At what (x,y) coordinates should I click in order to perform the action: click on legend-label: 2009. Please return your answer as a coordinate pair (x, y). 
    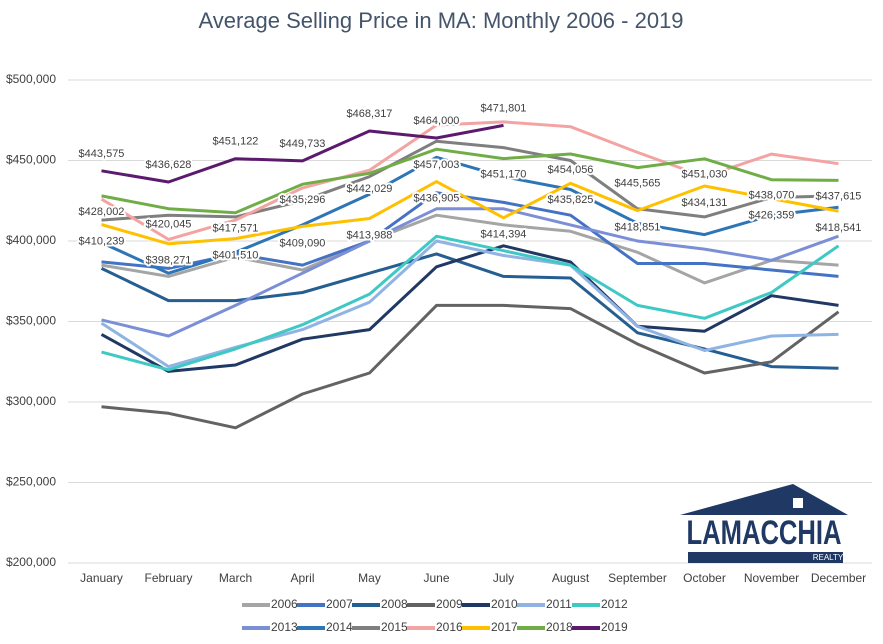
    Looking at the image, I should click on (449, 604).